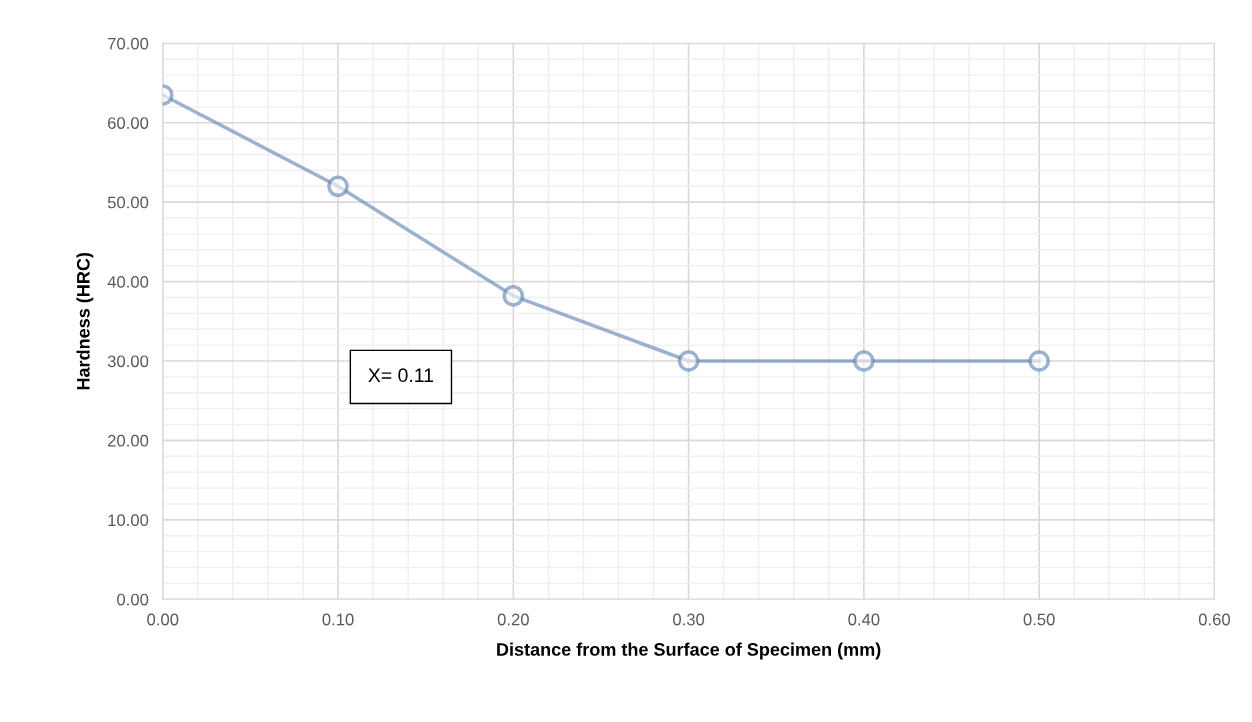  Describe the element at coordinates (128, 123) in the screenshot. I see `y-tick-label: 60.00` at that location.